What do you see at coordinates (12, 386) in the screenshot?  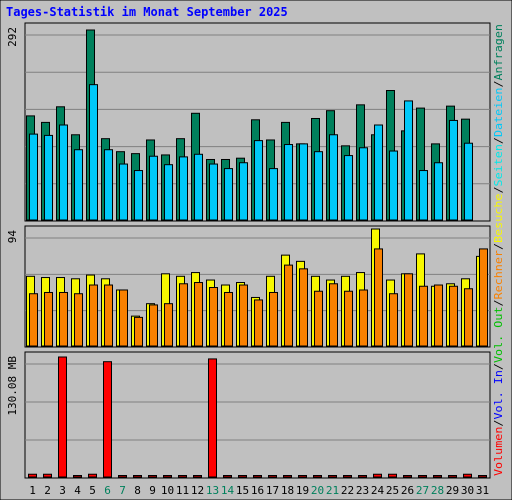 I see `max-label-bottom: 130.08 MB` at bounding box center [12, 386].